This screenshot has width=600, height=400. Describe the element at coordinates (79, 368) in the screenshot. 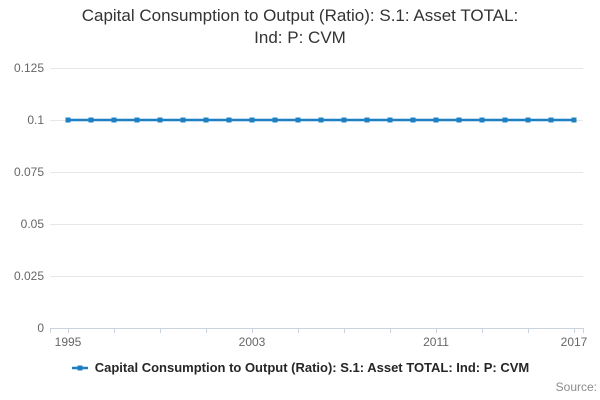

I see `legend-line-marker-icon` at that location.